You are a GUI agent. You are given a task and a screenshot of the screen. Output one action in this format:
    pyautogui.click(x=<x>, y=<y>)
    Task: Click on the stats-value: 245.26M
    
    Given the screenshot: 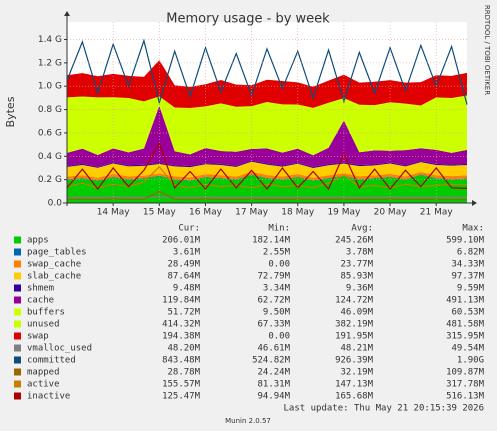 What is the action you would take?
    pyautogui.click(x=354, y=241)
    